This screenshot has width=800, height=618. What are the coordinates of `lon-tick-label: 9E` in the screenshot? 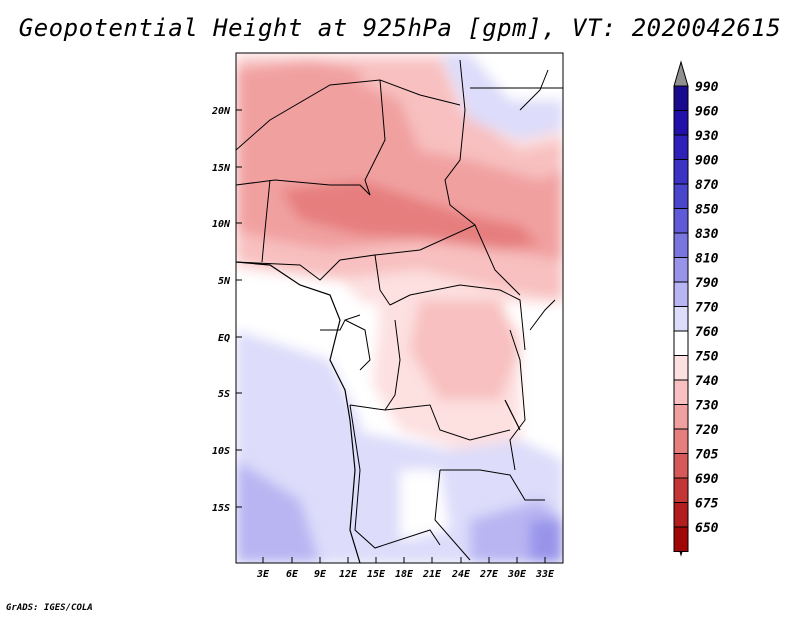 It's located at (320, 574).